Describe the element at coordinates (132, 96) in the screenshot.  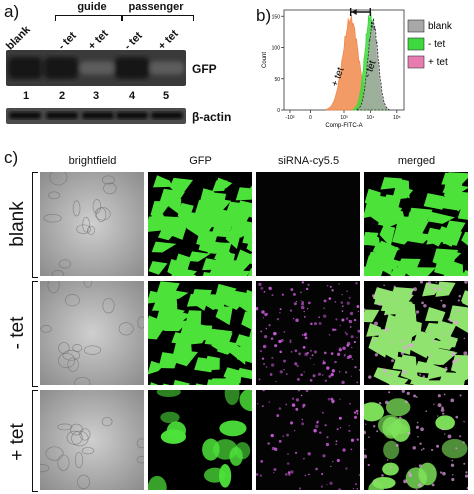
I see `lane-number-4: 4` at that location.